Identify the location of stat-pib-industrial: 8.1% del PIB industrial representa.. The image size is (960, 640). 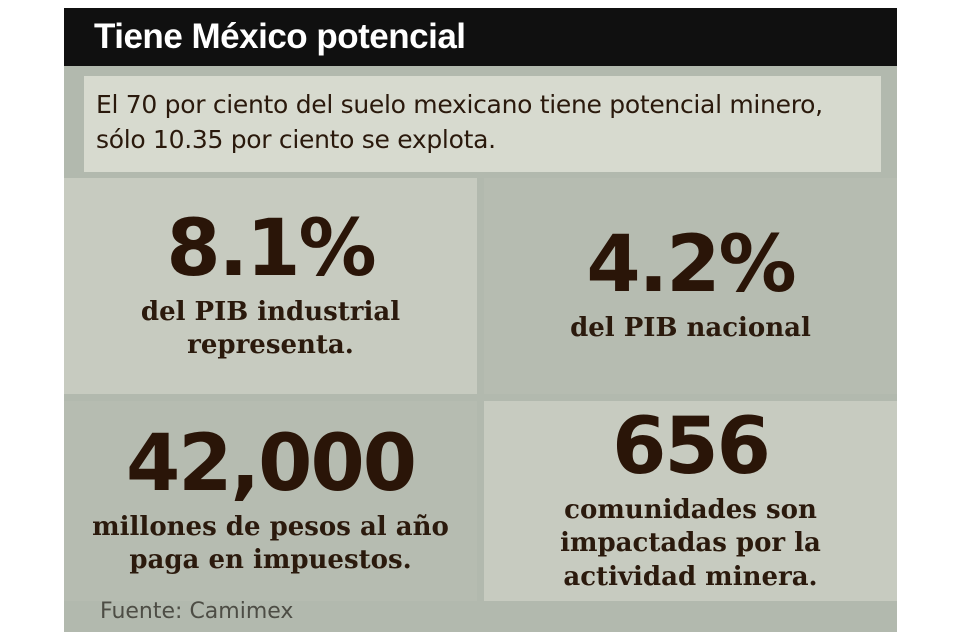
(270, 286).